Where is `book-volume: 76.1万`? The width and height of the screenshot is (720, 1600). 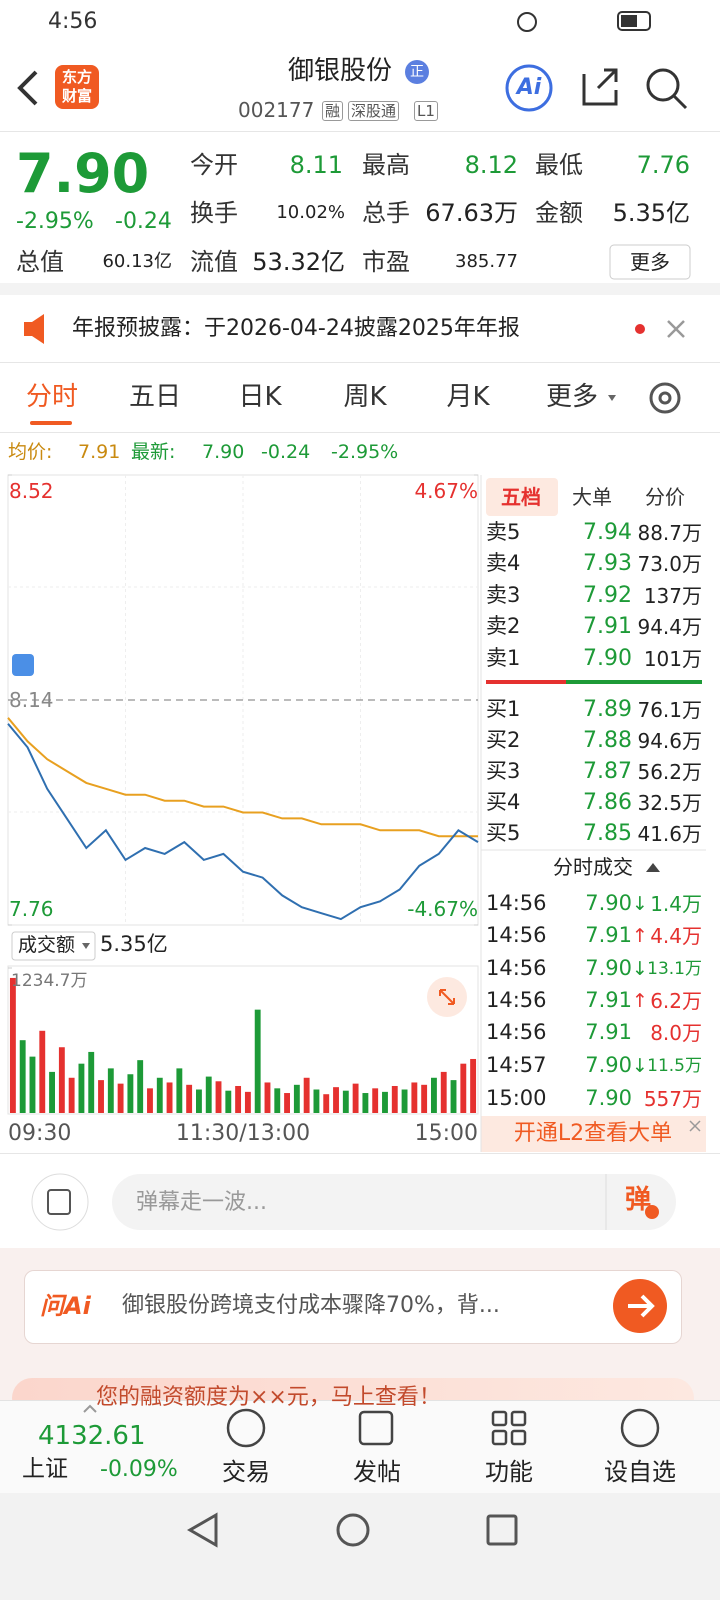
book-volume: 76.1万 is located at coordinates (669, 710).